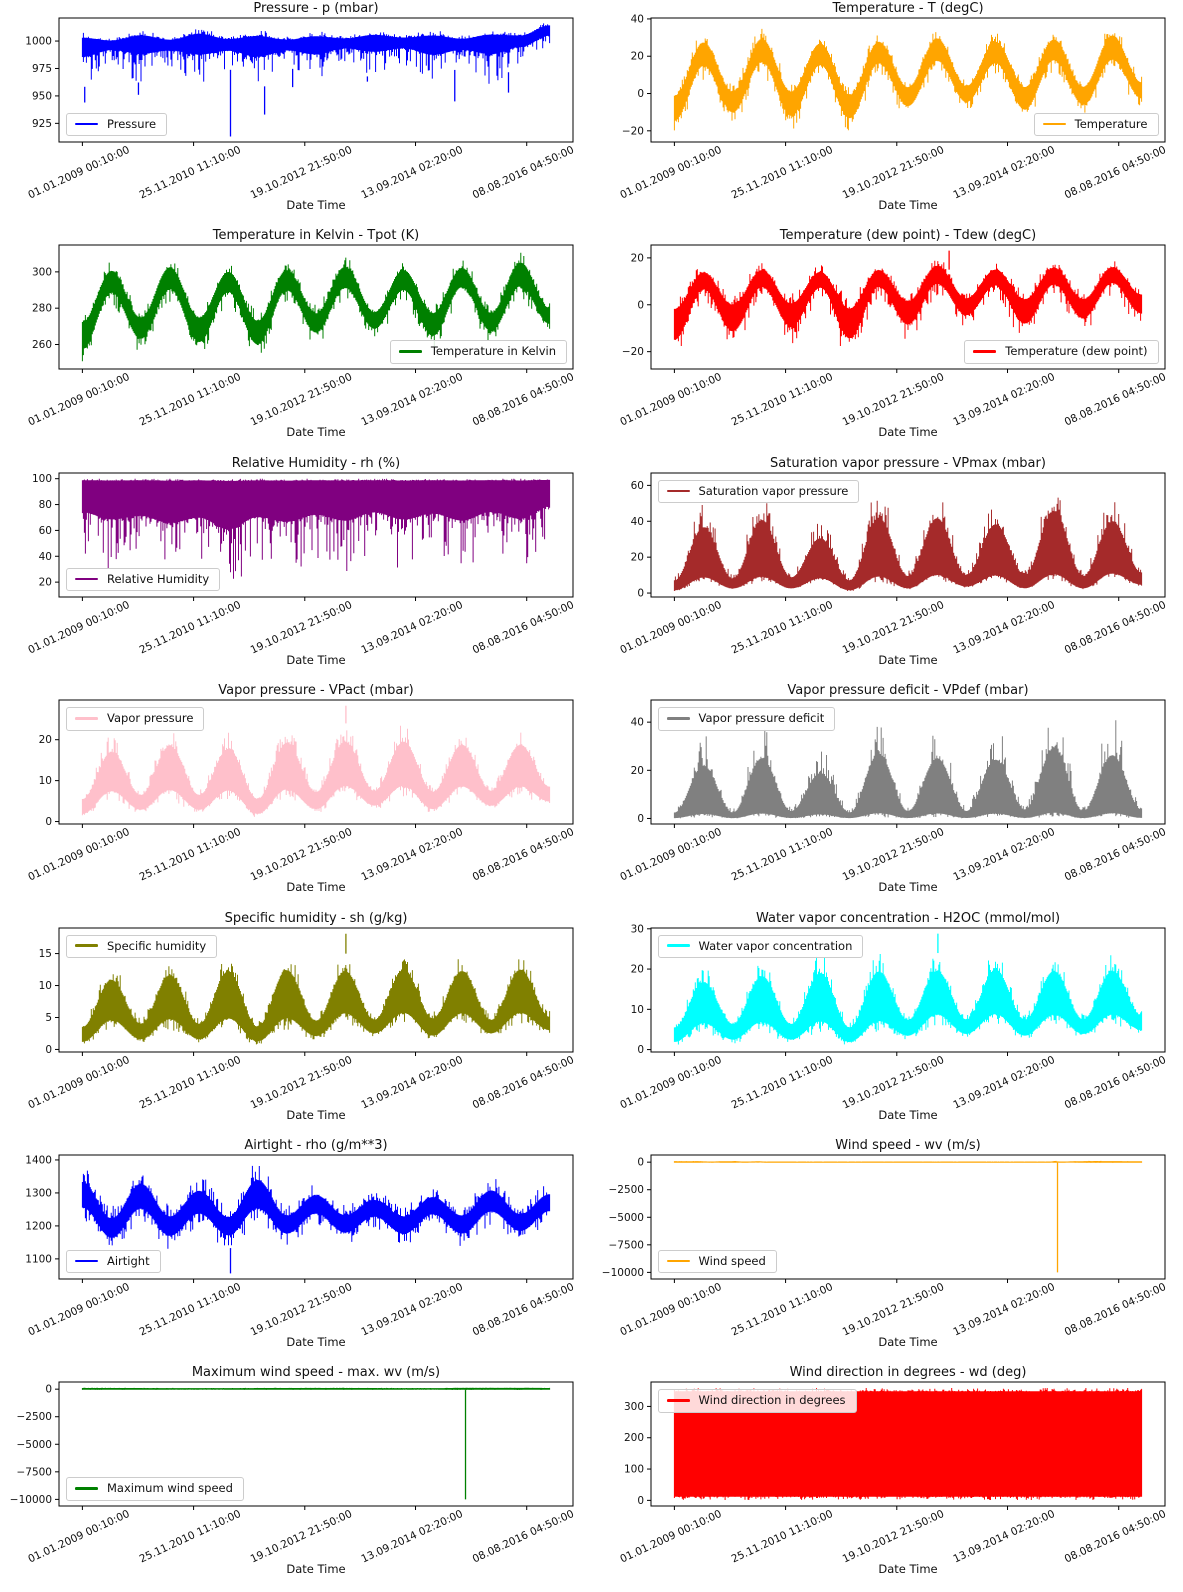 Image resolution: width=1183 pixels, height=1592 pixels. I want to click on plot-title: Maximum wind speed - max. wv (m/s), so click(316, 1372).